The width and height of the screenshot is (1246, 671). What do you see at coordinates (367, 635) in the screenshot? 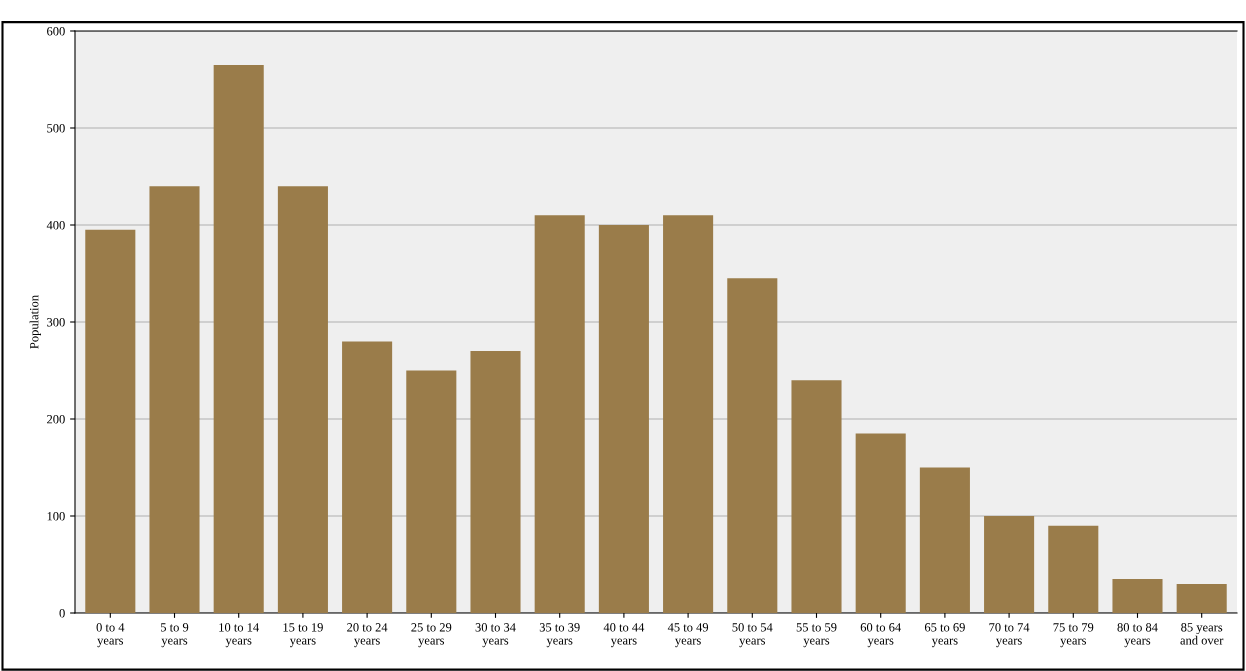
I see `x-tick-label: 20 to 24 years` at bounding box center [367, 635].